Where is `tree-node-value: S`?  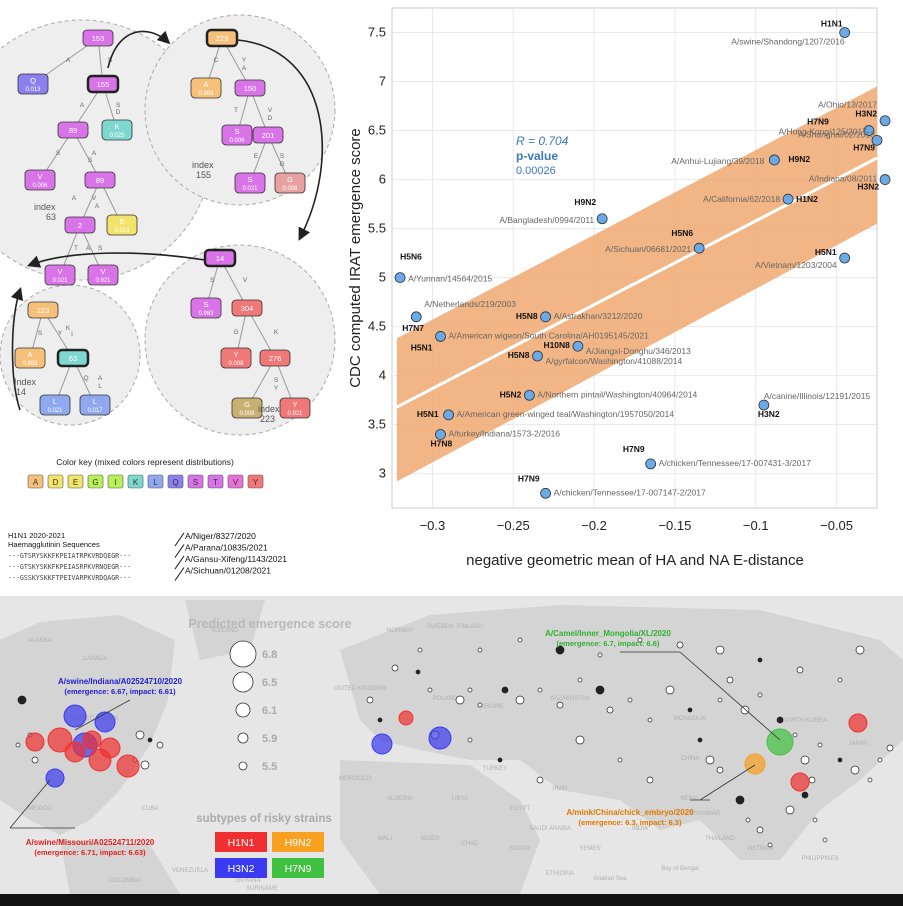 tree-node-value: S is located at coordinates (249, 179).